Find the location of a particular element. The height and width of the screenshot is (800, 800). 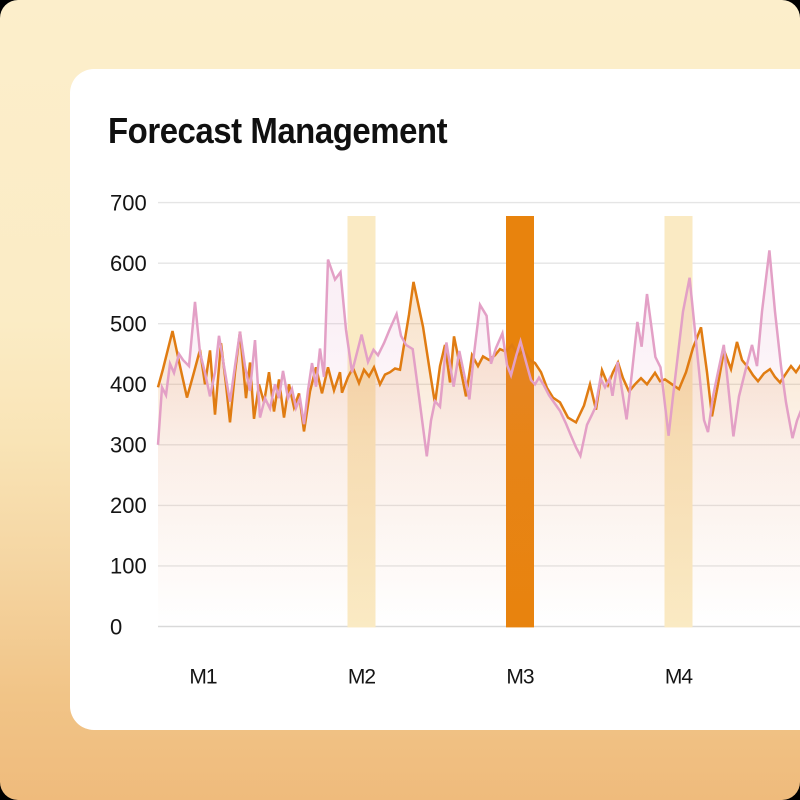

svg-text: 0 is located at coordinates (116, 626).